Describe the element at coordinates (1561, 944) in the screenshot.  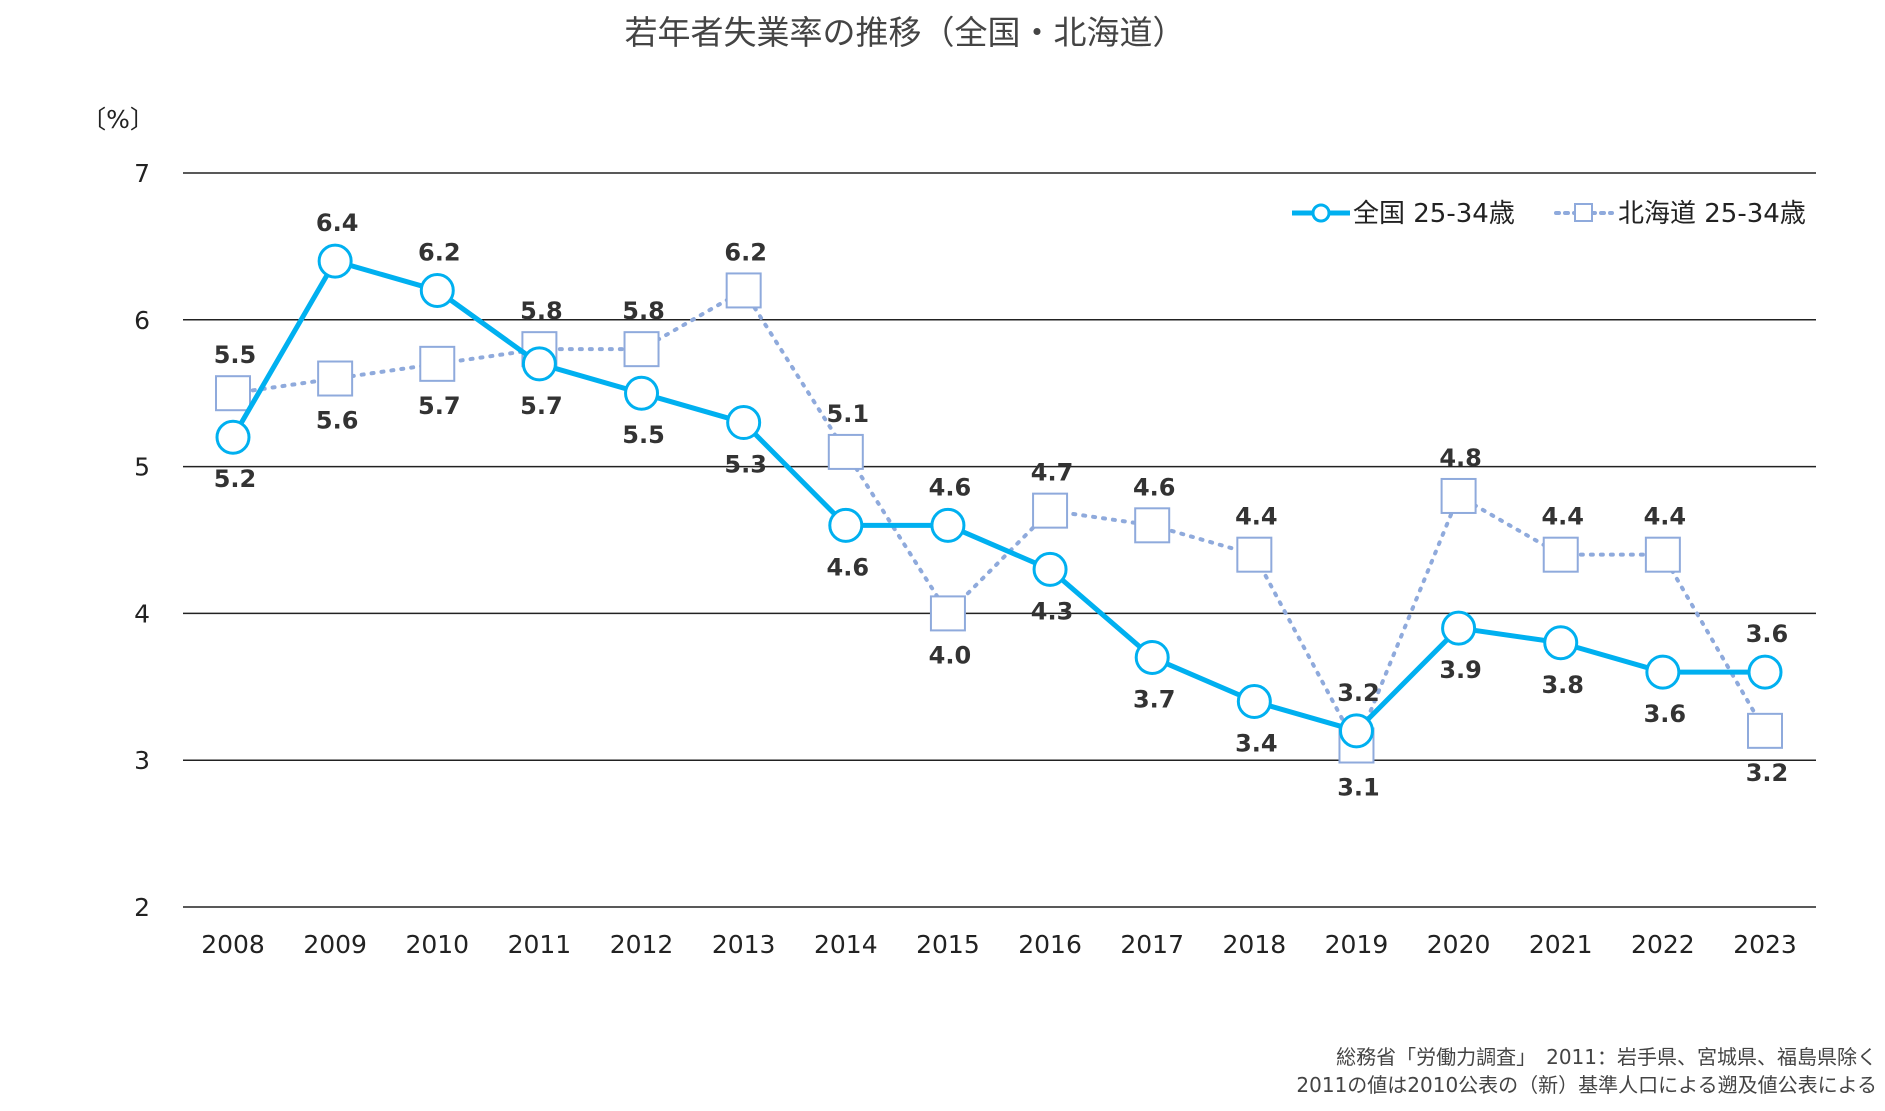
I see `x-tick-label: 2021` at that location.